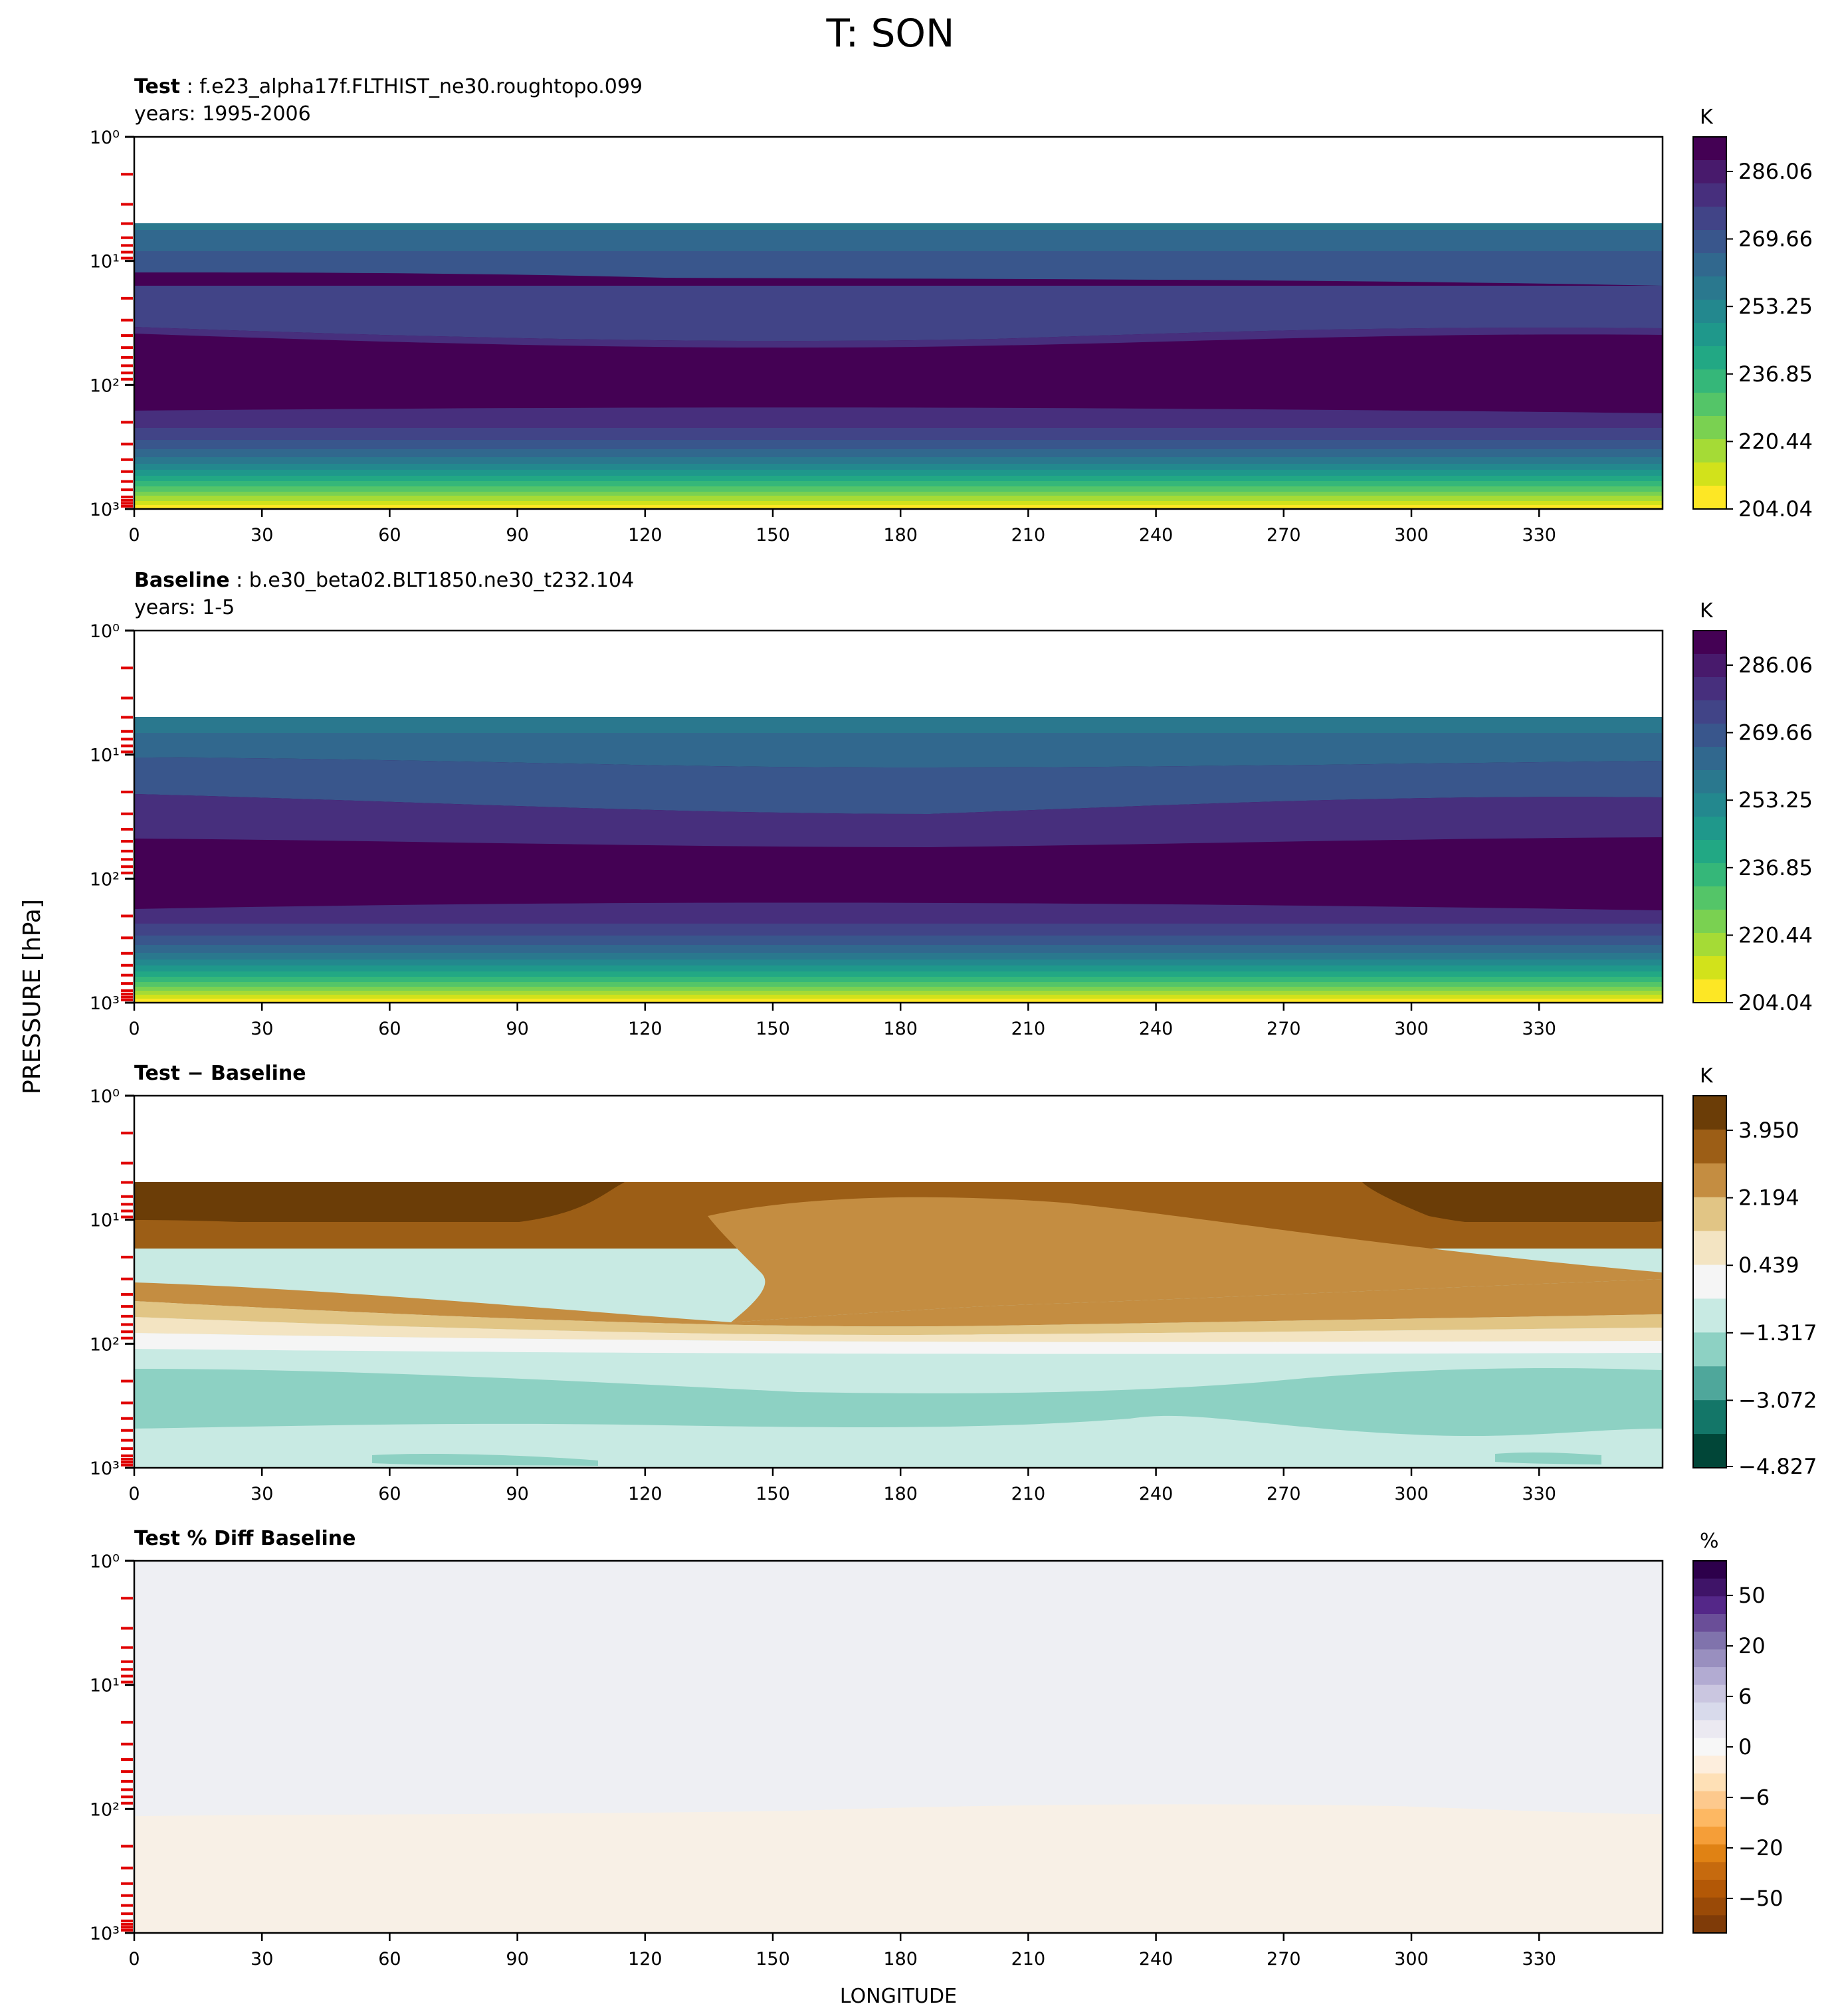  Describe the element at coordinates (245, 1538) in the screenshot. I see `panel-pctdiff-title: Test % Diff Baseline` at that location.